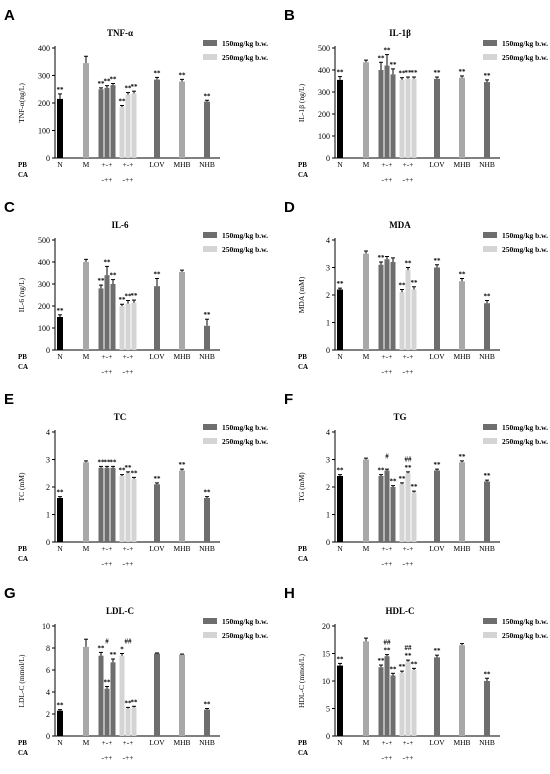 This screenshot has height=774, width=550. I want to click on y-tick-label: 2, so click(48, 714).